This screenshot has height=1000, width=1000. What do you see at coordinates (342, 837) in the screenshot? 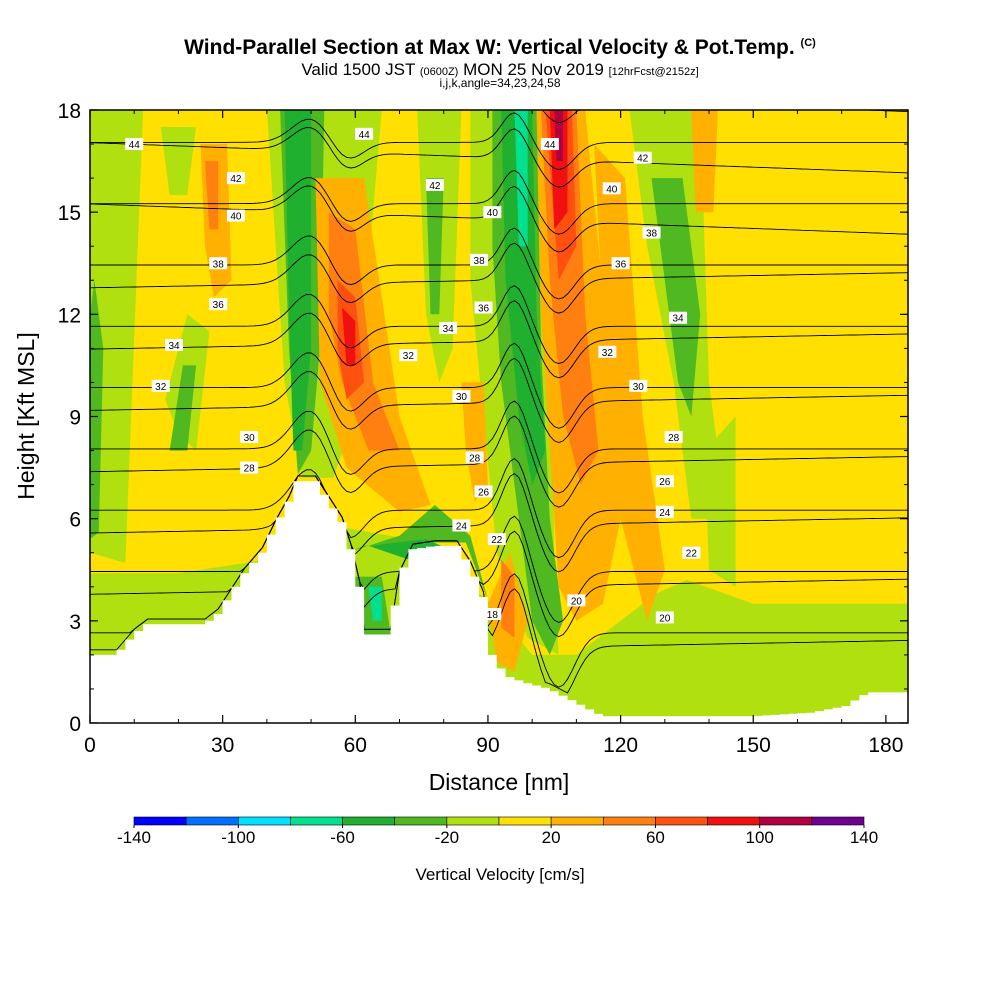
I see `colorbar-tick-label: -60` at bounding box center [342, 837].